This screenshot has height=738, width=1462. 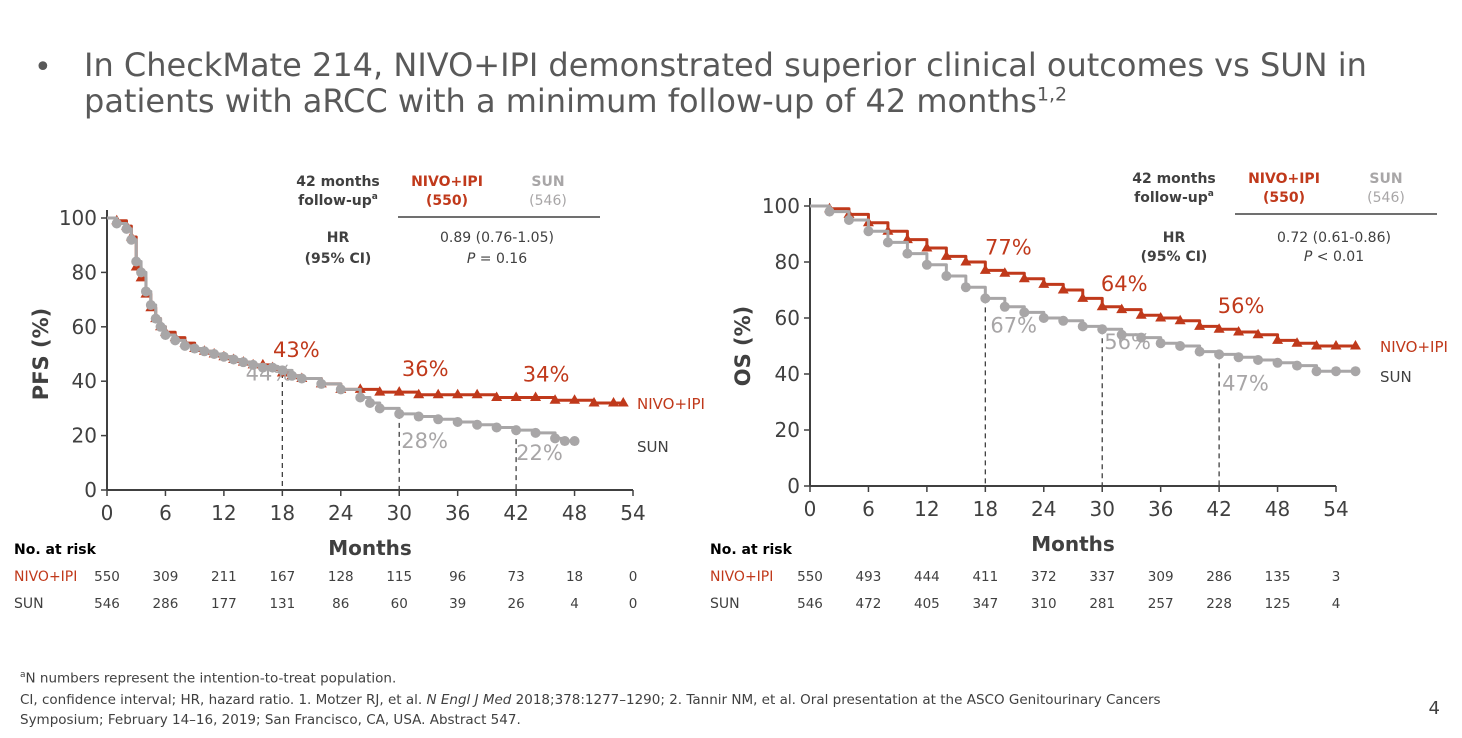 I want to click on nivo-ipi-landmark-label: 64%, so click(x=1124, y=284).